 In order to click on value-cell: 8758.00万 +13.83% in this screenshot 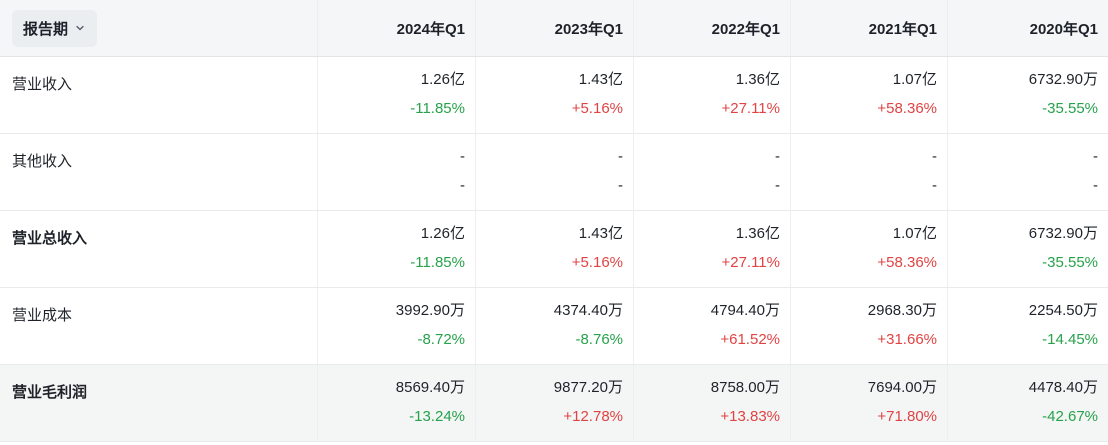, I will do `click(711, 403)`.